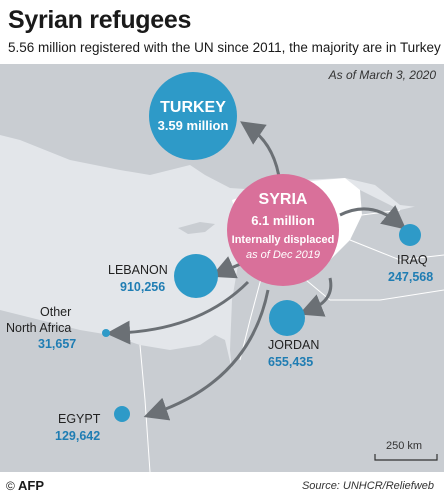 This screenshot has height=500, width=444. I want to click on north-africa-value: 31,657, so click(57, 344).